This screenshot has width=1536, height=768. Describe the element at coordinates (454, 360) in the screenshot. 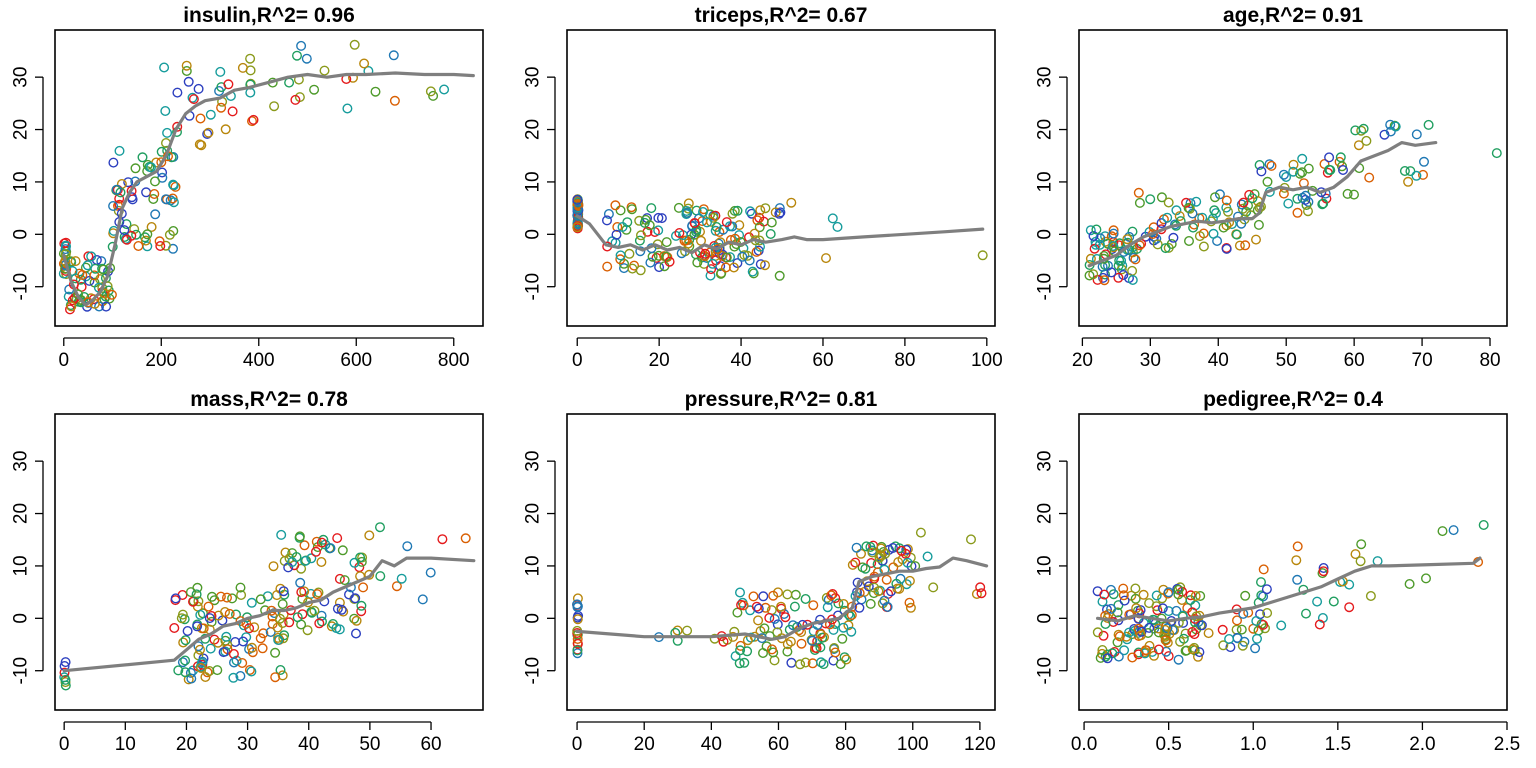

I see `x-tick-label: 800` at that location.